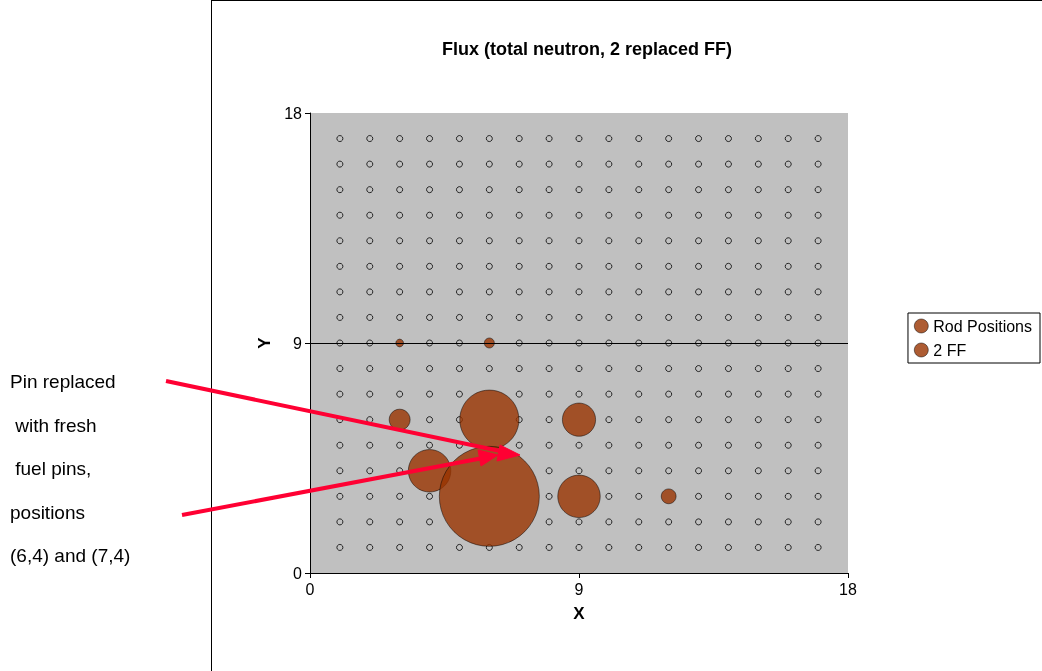 Image resolution: width=1042 pixels, height=671 pixels. Describe the element at coordinates (298, 343) in the screenshot. I see `y-tick-label: 9` at that location.